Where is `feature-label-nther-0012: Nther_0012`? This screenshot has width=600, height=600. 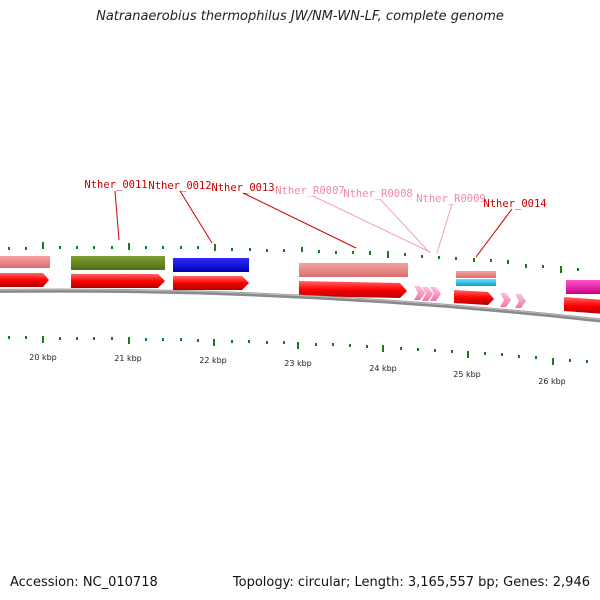
feature-label-nther-0012: Nther_0012 is located at coordinates (179, 186).